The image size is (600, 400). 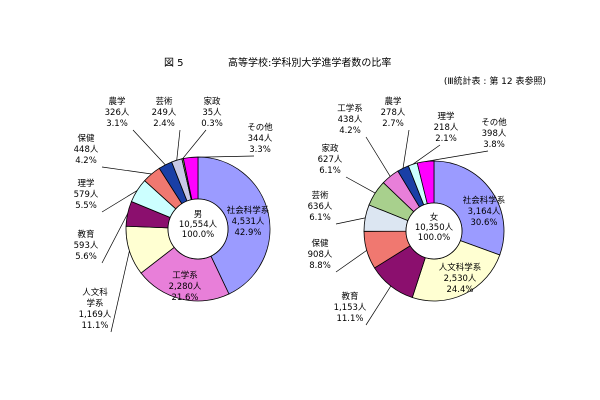 I want to click on figure-number: 図 5, so click(x=174, y=63).